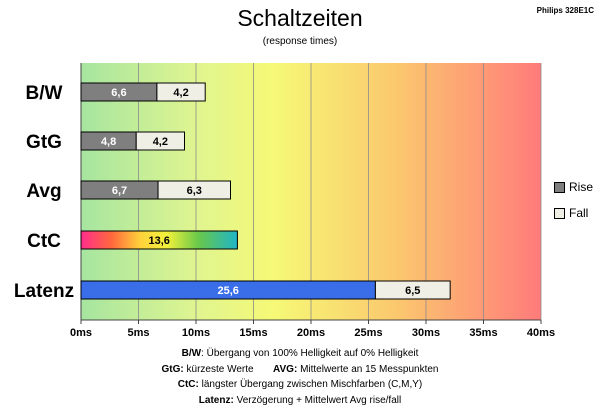 The image size is (600, 415). I want to click on category-label: GtG, so click(44, 142).